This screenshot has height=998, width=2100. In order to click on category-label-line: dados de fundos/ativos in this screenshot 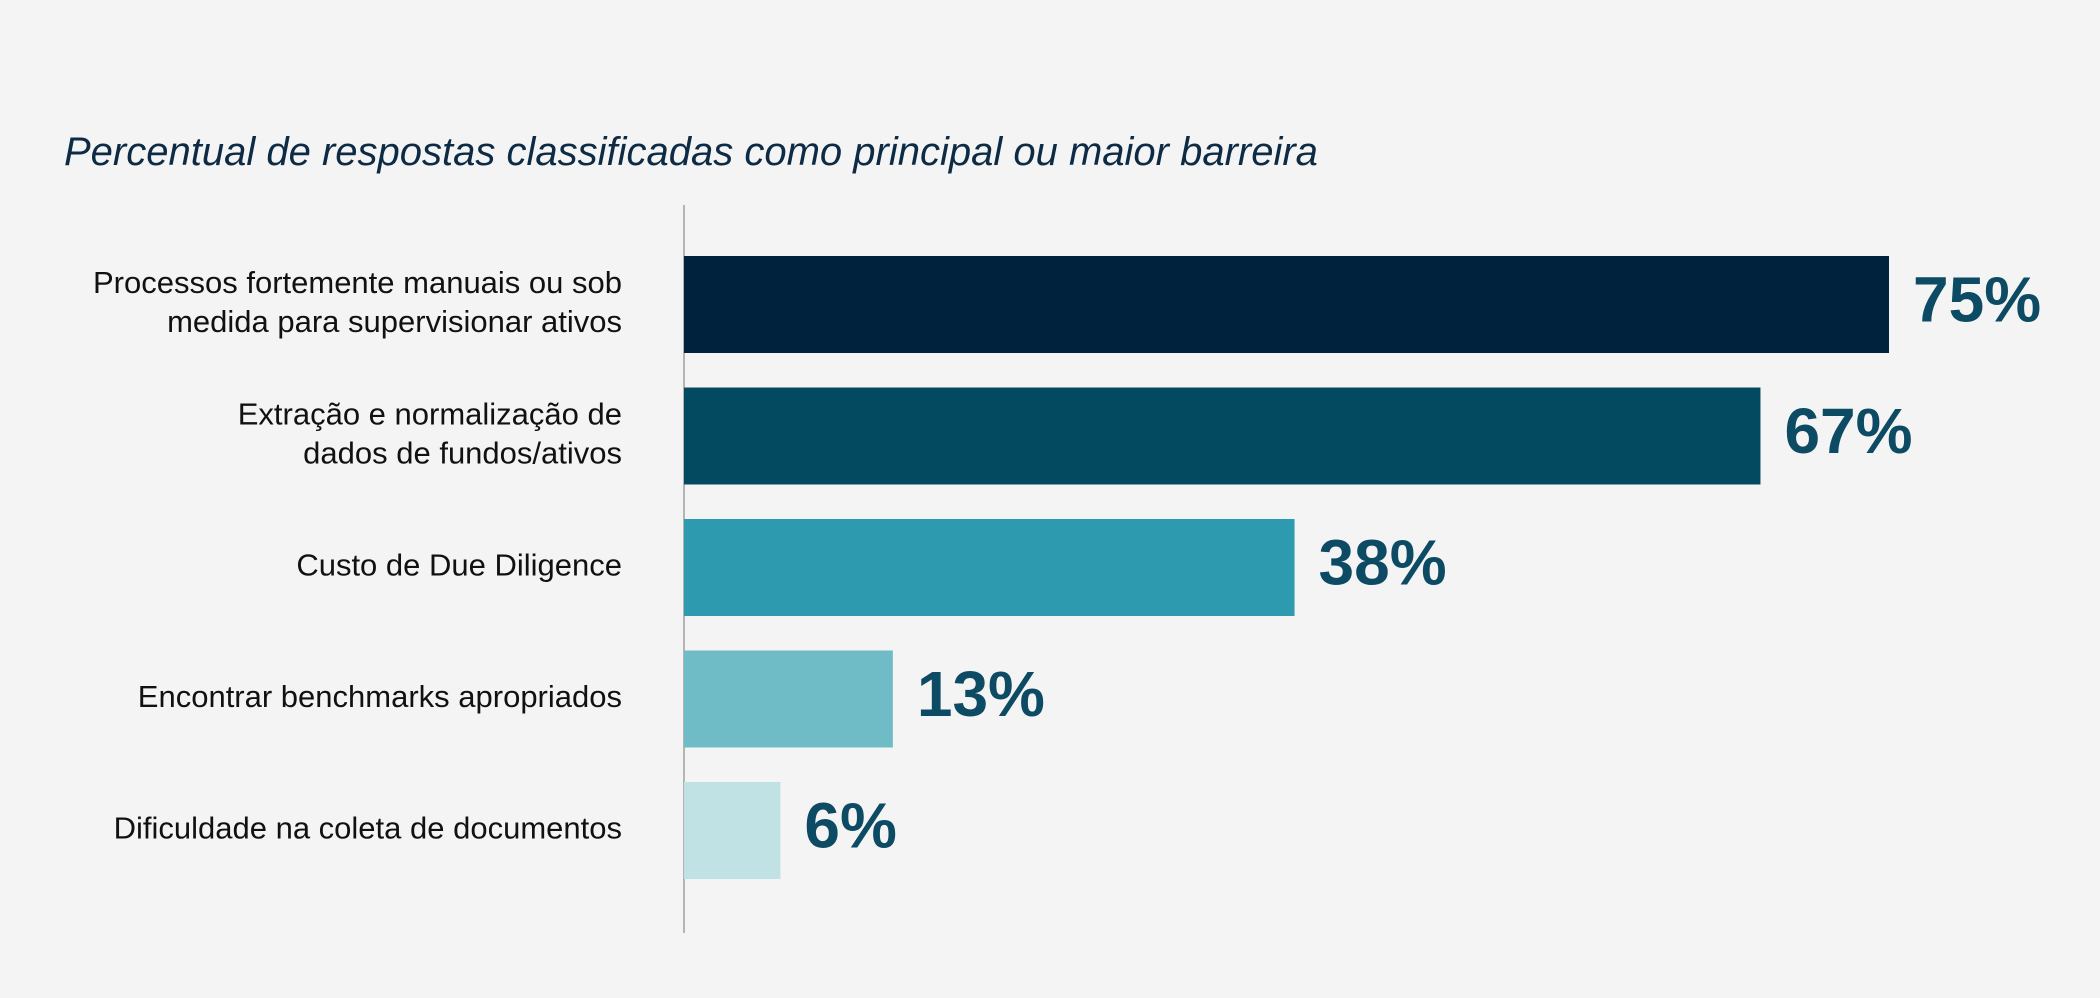, I will do `click(462, 453)`.